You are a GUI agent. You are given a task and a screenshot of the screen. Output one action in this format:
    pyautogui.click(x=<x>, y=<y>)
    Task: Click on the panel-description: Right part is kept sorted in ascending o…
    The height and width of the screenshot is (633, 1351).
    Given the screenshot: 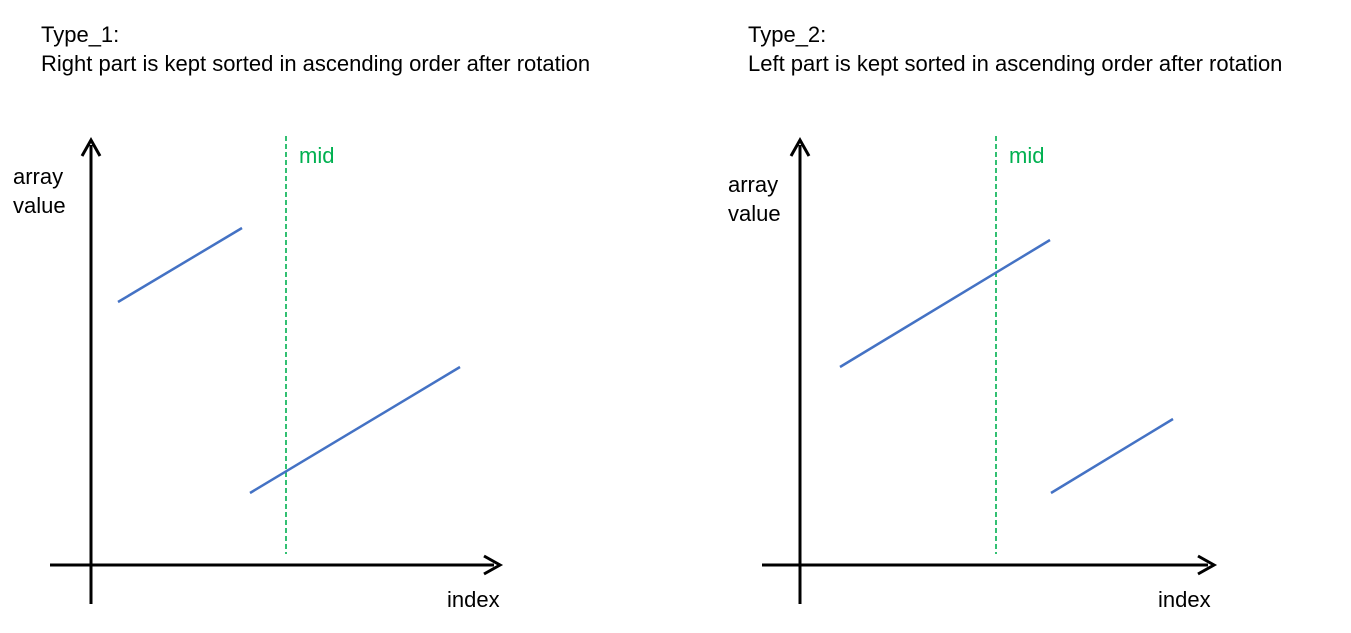 What is the action you would take?
    pyautogui.click(x=316, y=63)
    